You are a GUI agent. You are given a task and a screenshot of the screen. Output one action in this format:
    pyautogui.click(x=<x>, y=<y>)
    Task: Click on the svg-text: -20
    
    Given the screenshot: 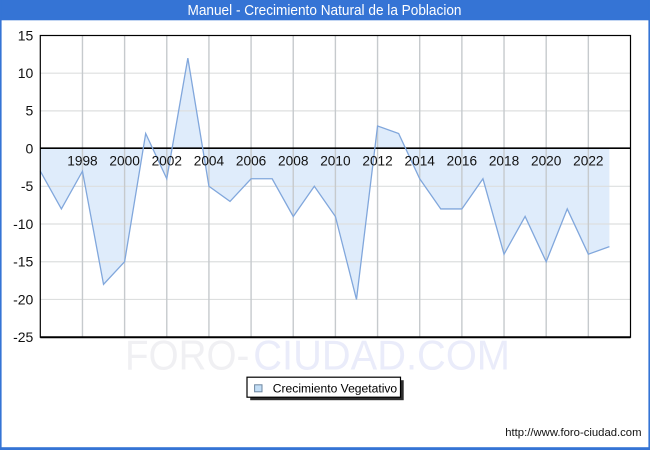 What is the action you would take?
    pyautogui.click(x=23, y=299)
    